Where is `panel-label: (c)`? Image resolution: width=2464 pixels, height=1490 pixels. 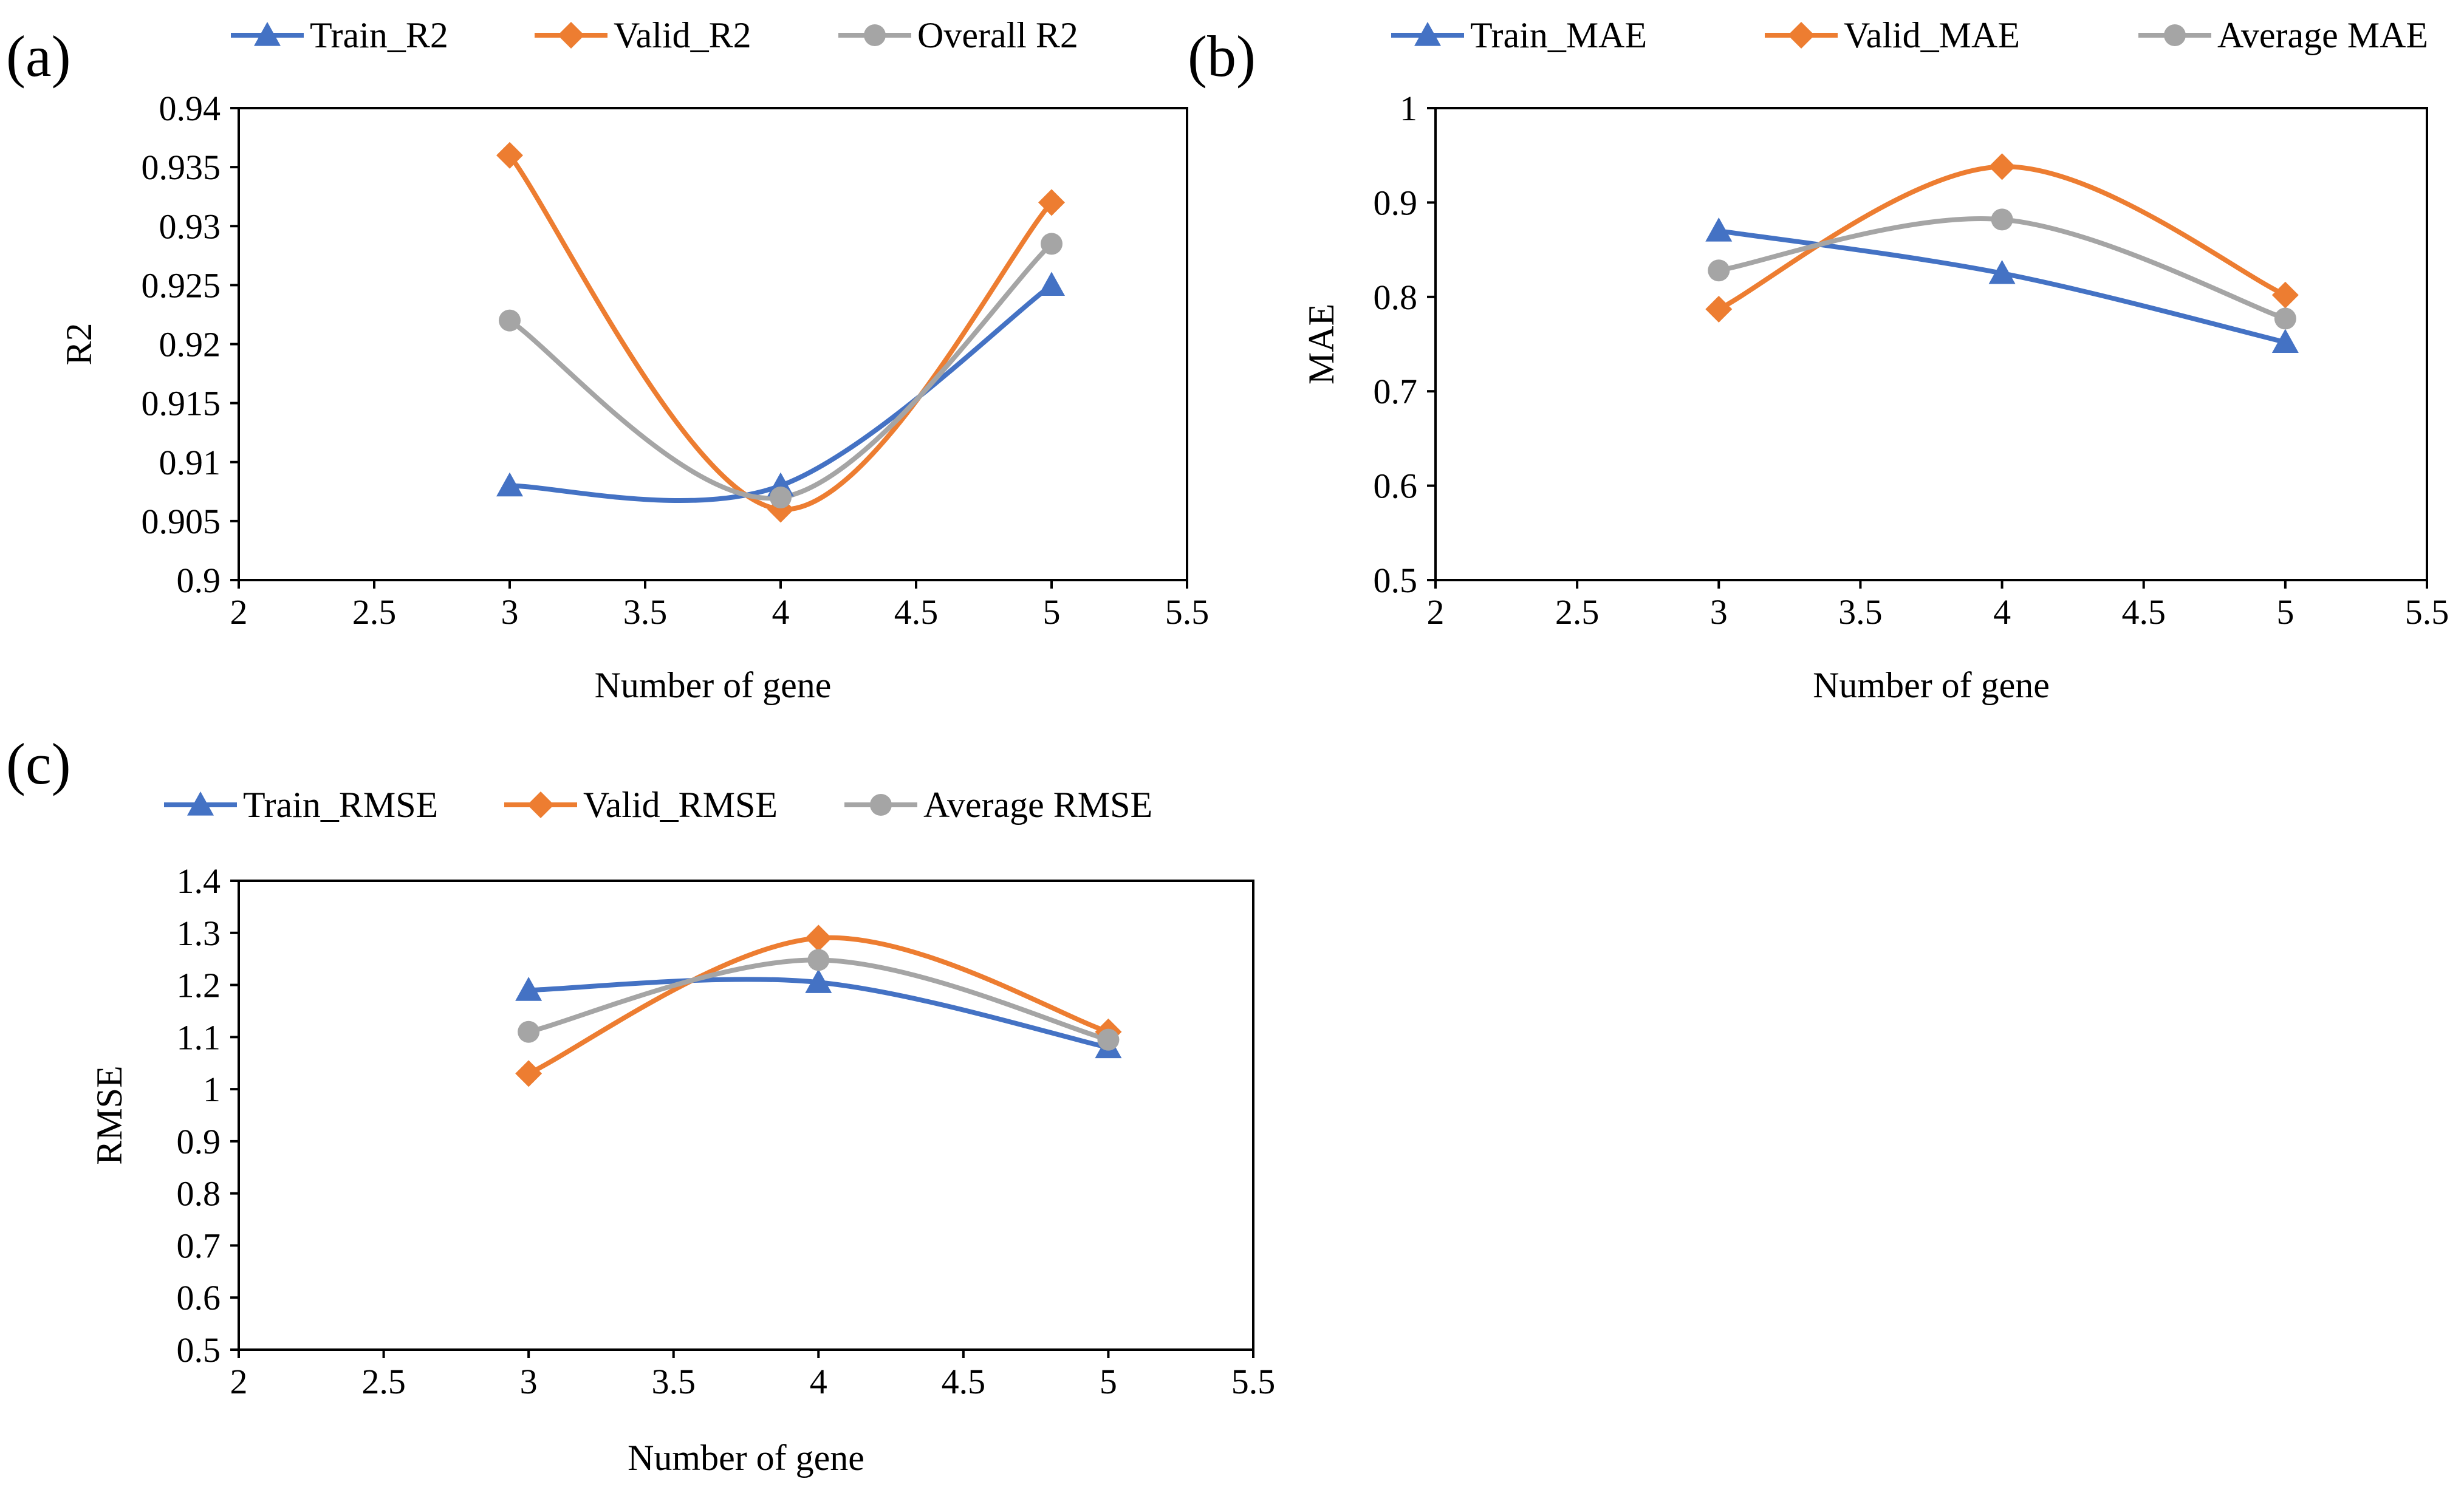 panel-label: (c) is located at coordinates (38, 763).